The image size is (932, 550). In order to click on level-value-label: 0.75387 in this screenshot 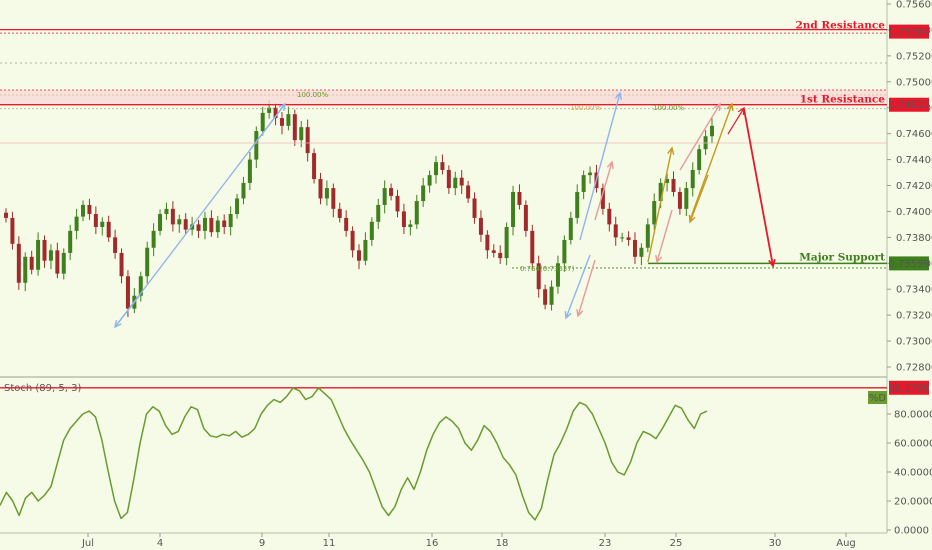, I will do `click(908, 32)`.